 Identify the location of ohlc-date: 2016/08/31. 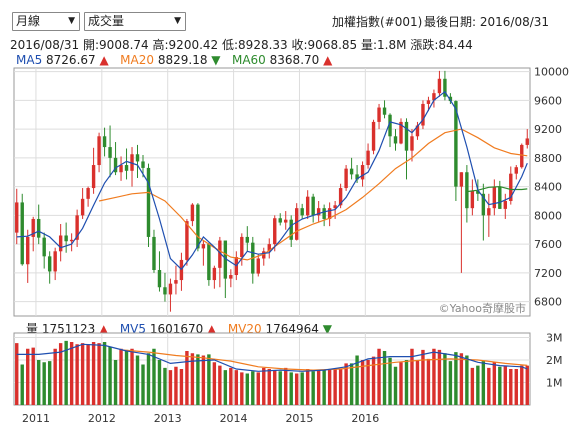
(45, 45).